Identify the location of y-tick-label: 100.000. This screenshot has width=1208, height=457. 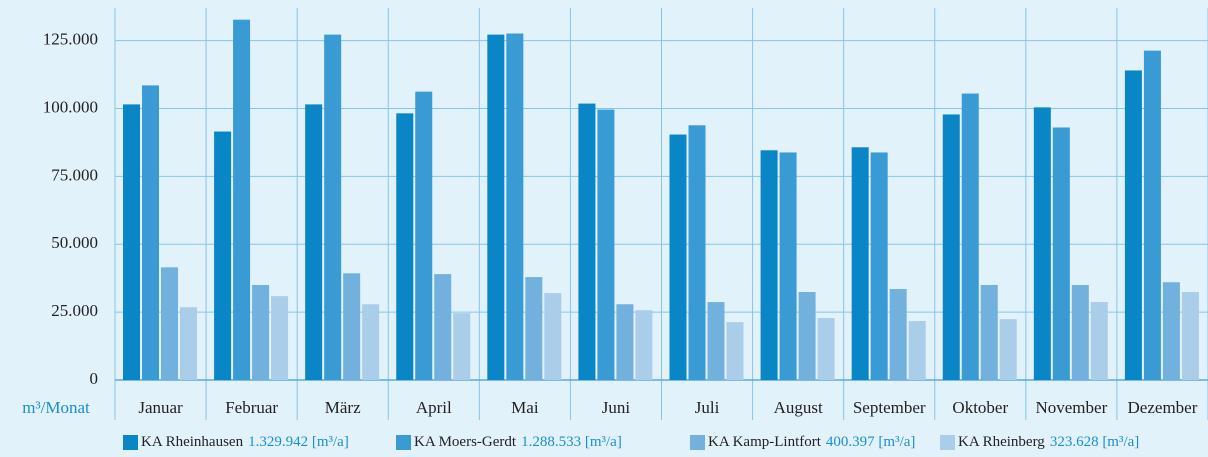
(70, 106).